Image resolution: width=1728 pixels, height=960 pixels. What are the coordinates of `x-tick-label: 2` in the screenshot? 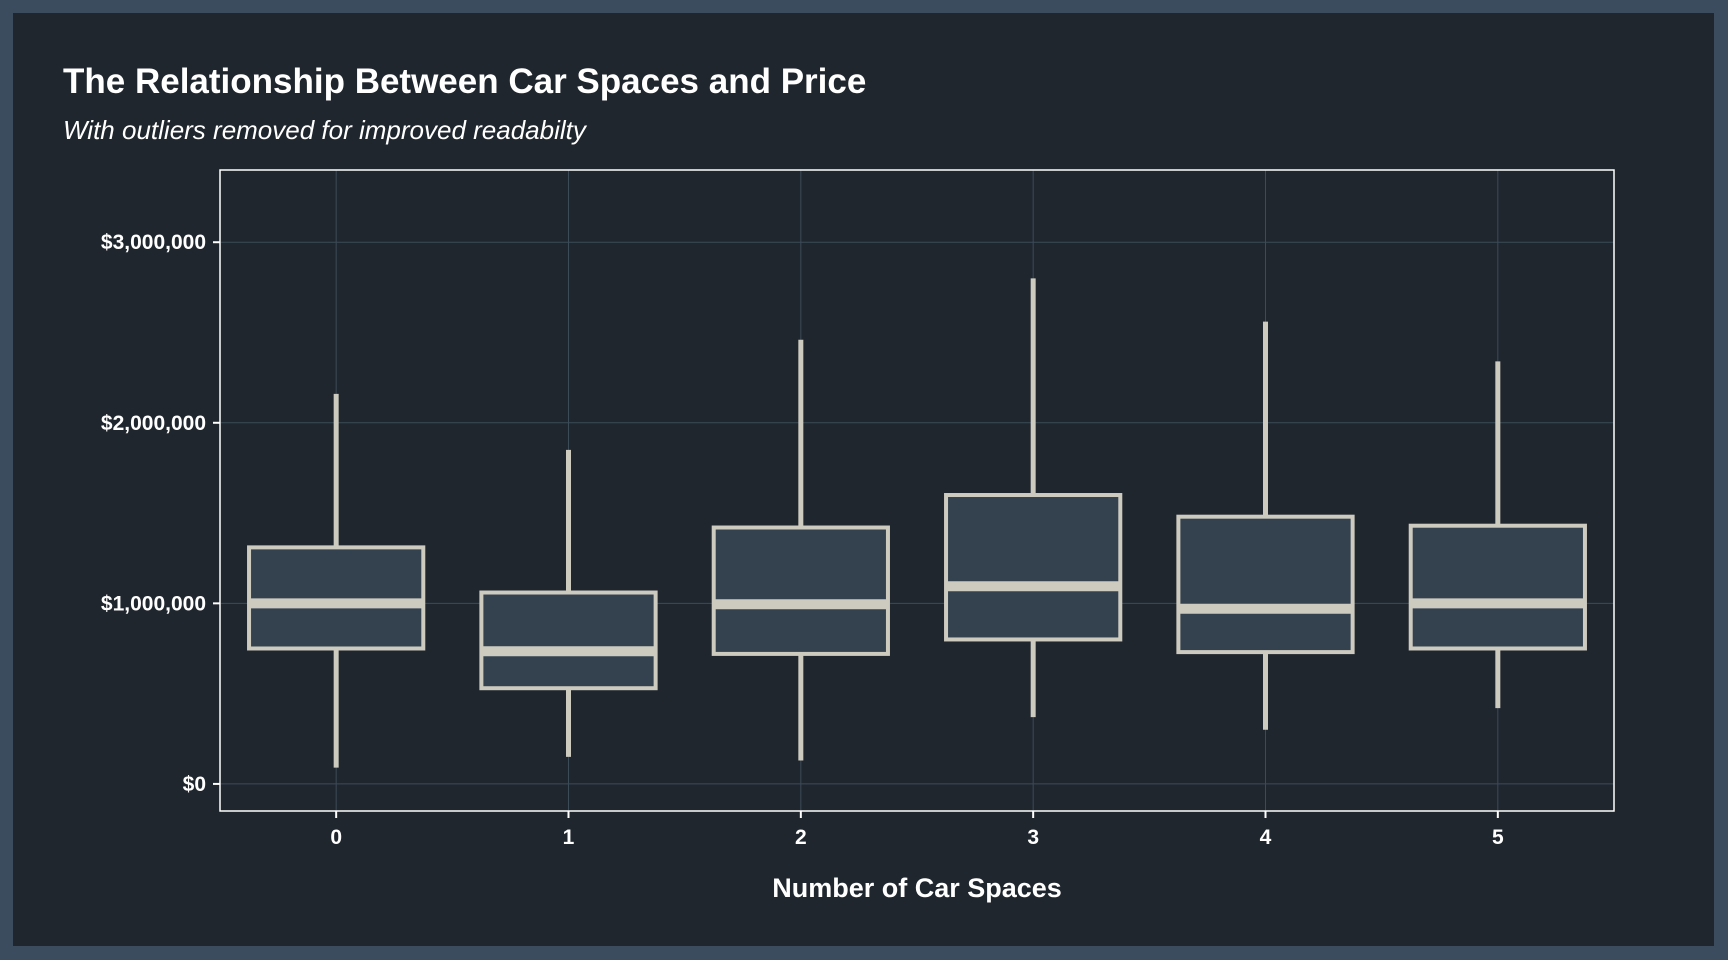 It's located at (801, 837).